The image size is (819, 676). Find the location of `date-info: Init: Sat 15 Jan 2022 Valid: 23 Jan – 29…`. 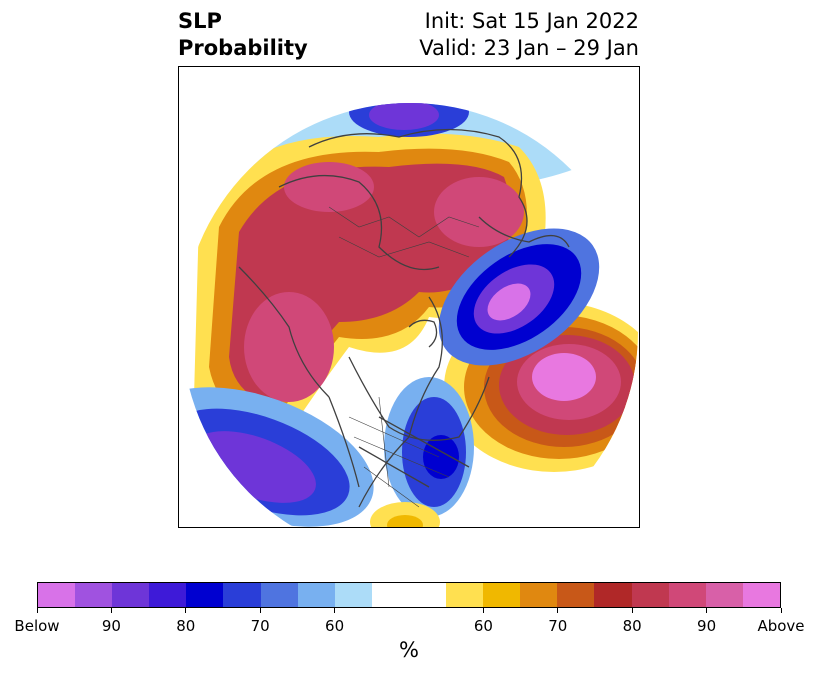

date-info: Init: Sat 15 Jan 2022 Valid: 23 Jan – 29… is located at coordinates (529, 35).